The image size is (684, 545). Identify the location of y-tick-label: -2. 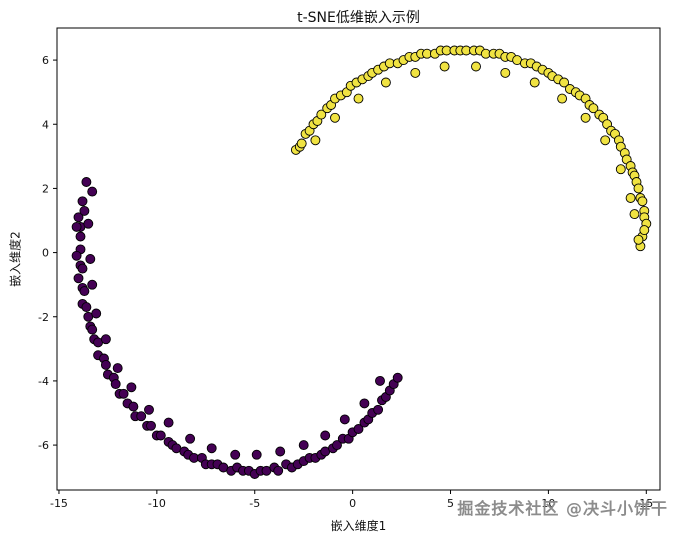
(43, 317).